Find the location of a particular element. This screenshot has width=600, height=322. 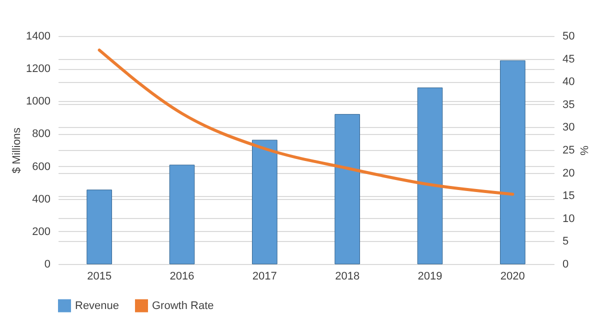

x-tick-label: 2015 is located at coordinates (99, 276).